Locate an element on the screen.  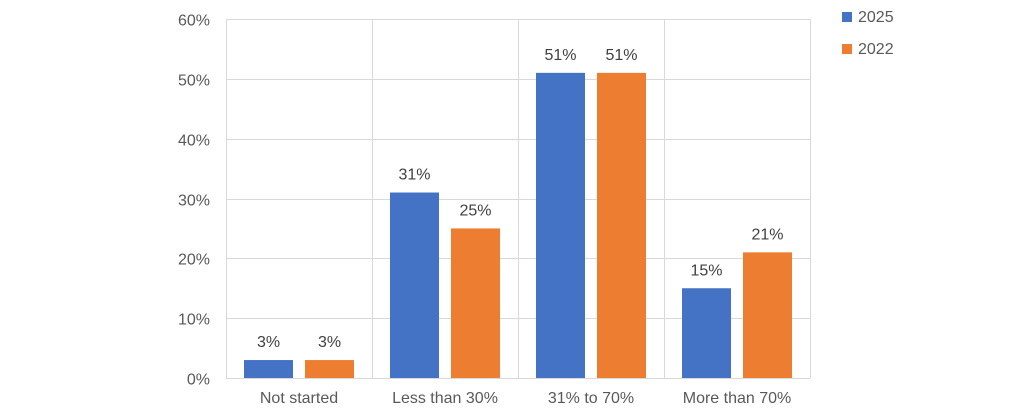
x-category-label: More than 70% is located at coordinates (737, 398).